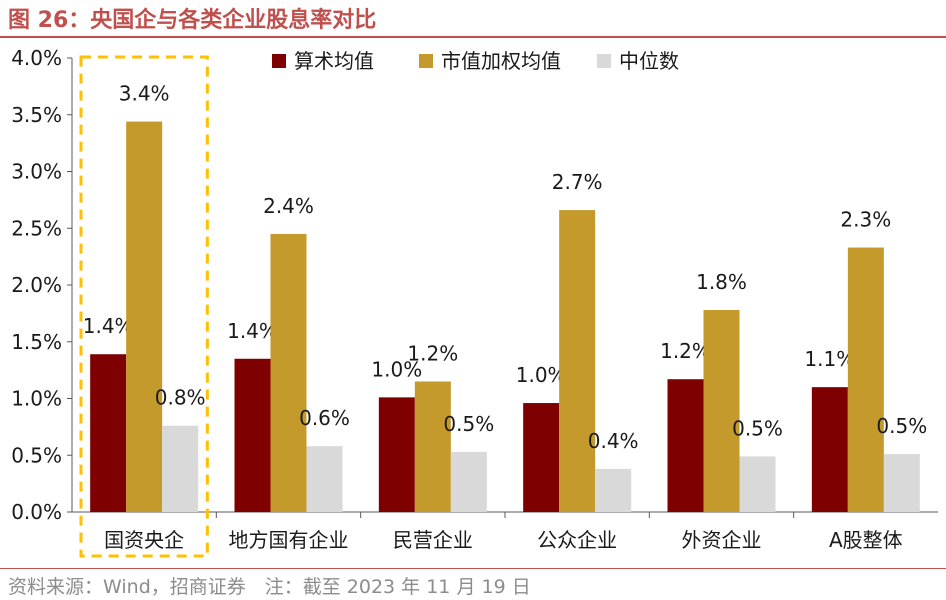  What do you see at coordinates (36, 172) in the screenshot?
I see `y-tick-label: 3.0%` at bounding box center [36, 172].